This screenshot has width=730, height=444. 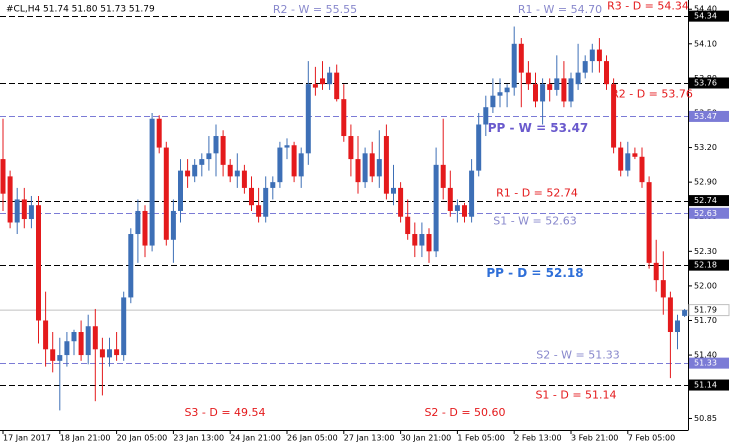 I want to click on y-tick-label: 52.00, so click(x=705, y=285).